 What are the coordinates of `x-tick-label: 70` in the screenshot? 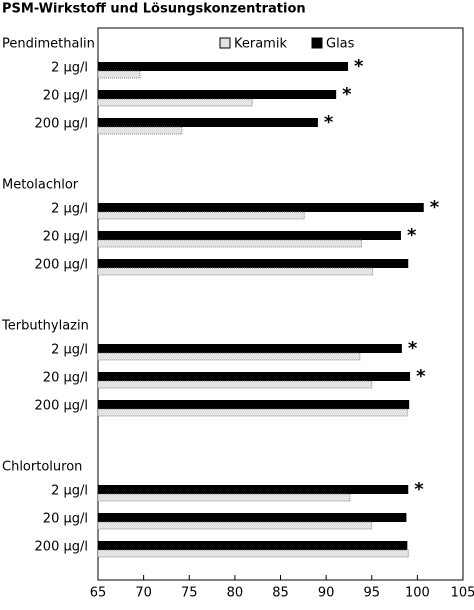 It's located at (143, 593).